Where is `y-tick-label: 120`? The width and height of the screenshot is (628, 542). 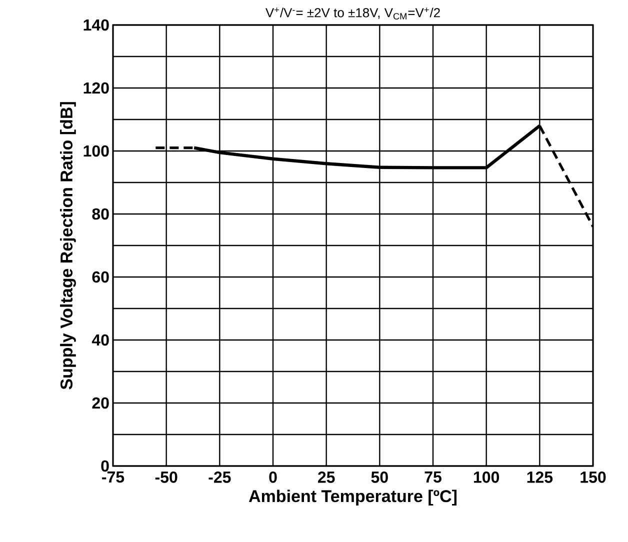
y-tick-label: 120 is located at coordinates (96, 88).